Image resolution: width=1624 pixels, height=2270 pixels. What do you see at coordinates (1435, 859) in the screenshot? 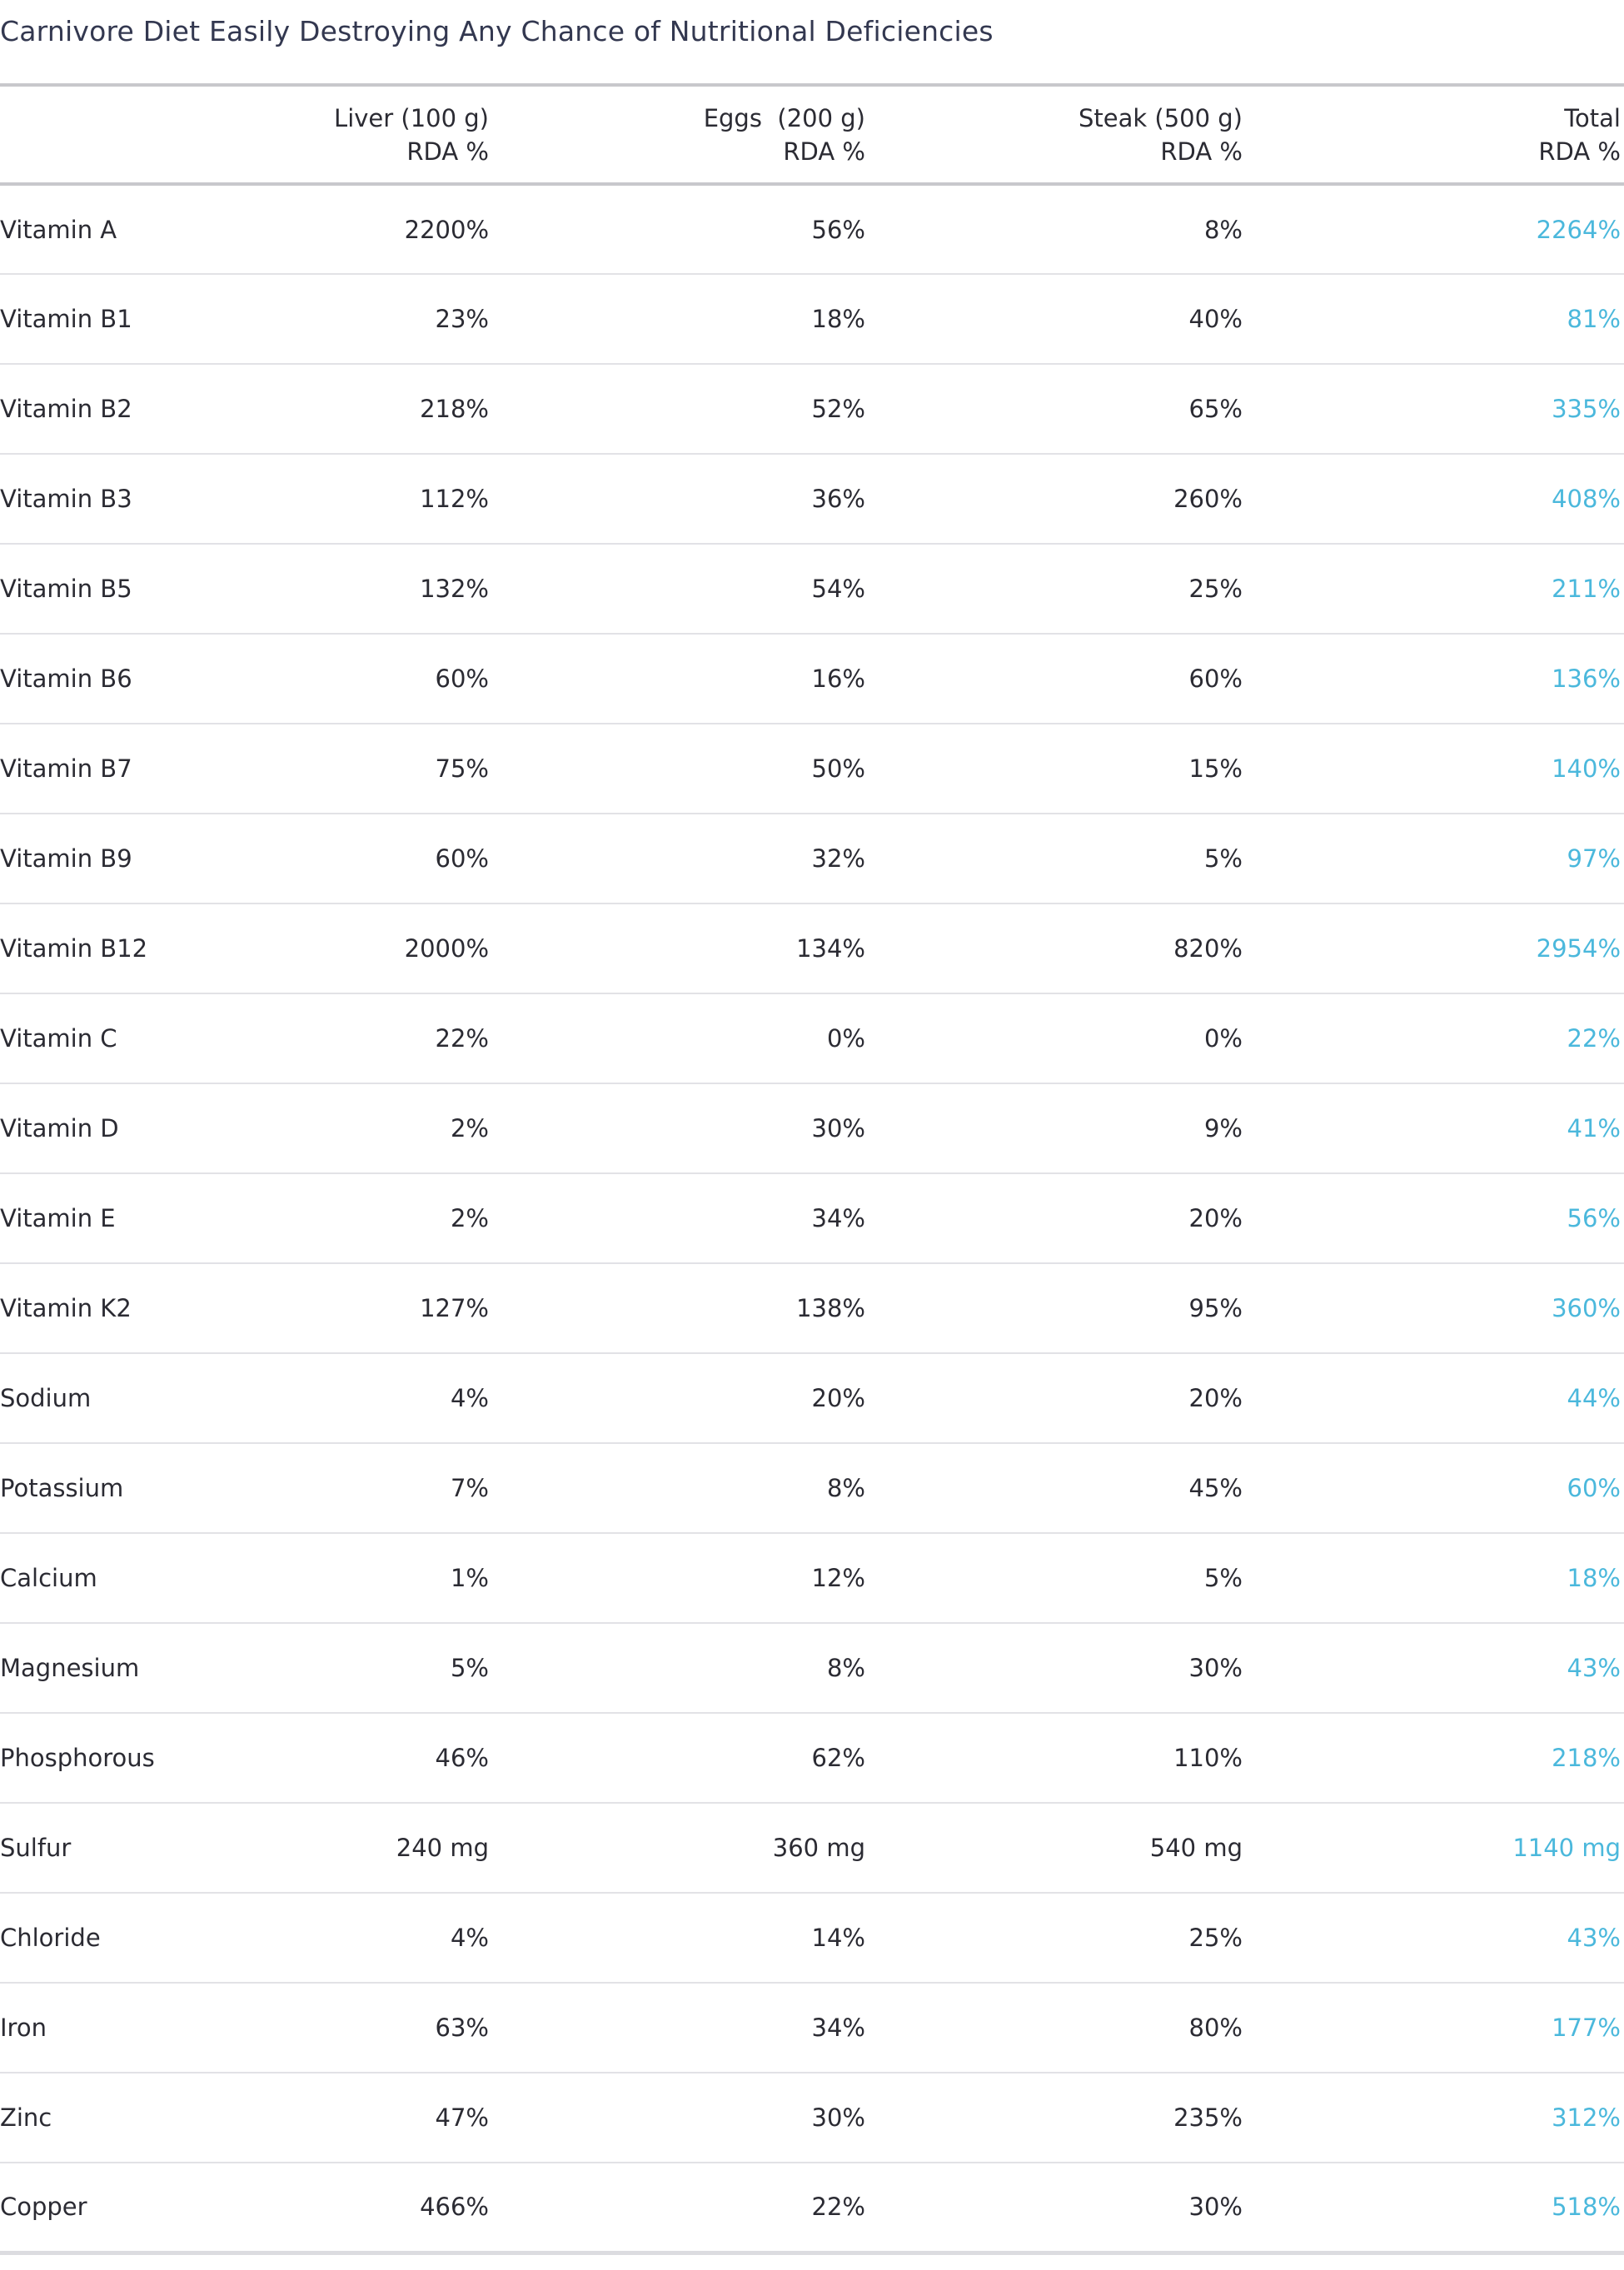
I see `cell-total: 97%` at bounding box center [1435, 859].